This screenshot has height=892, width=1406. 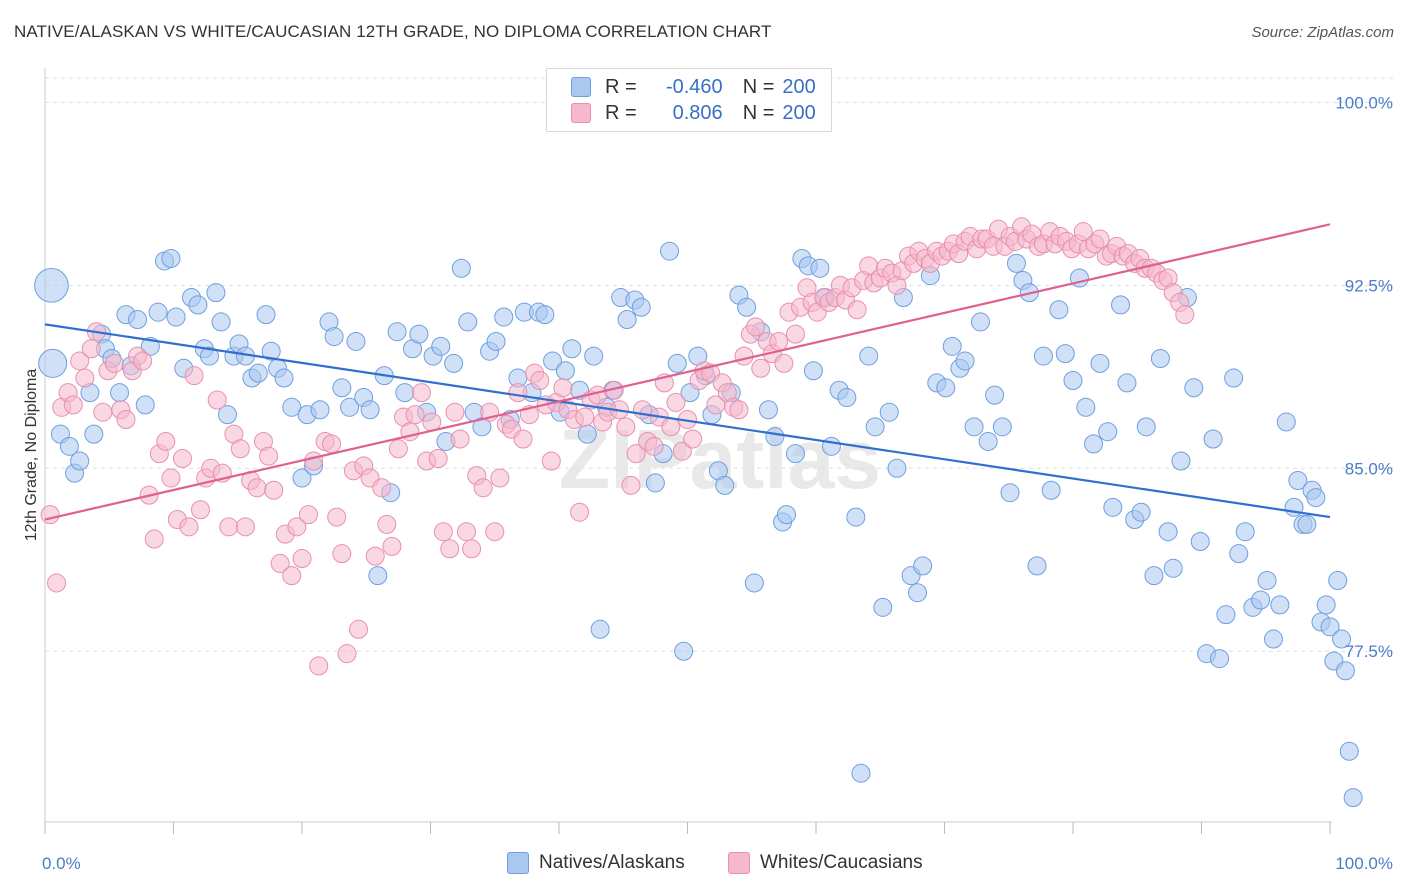 What do you see at coordinates (758, 112) in the screenshot?
I see `legend-n-label: N =` at bounding box center [758, 112].